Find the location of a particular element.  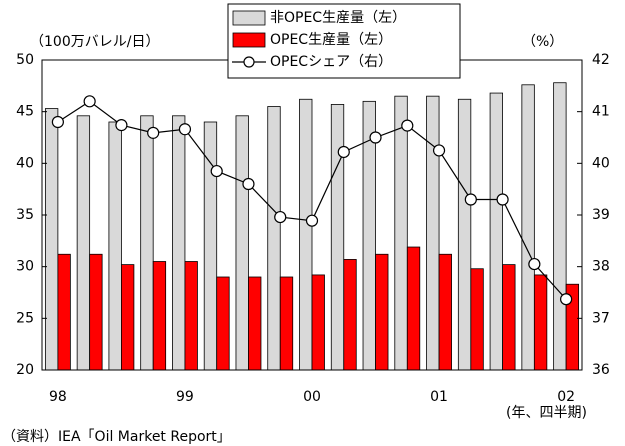

y-tick-label: 40 is located at coordinates (25, 163).